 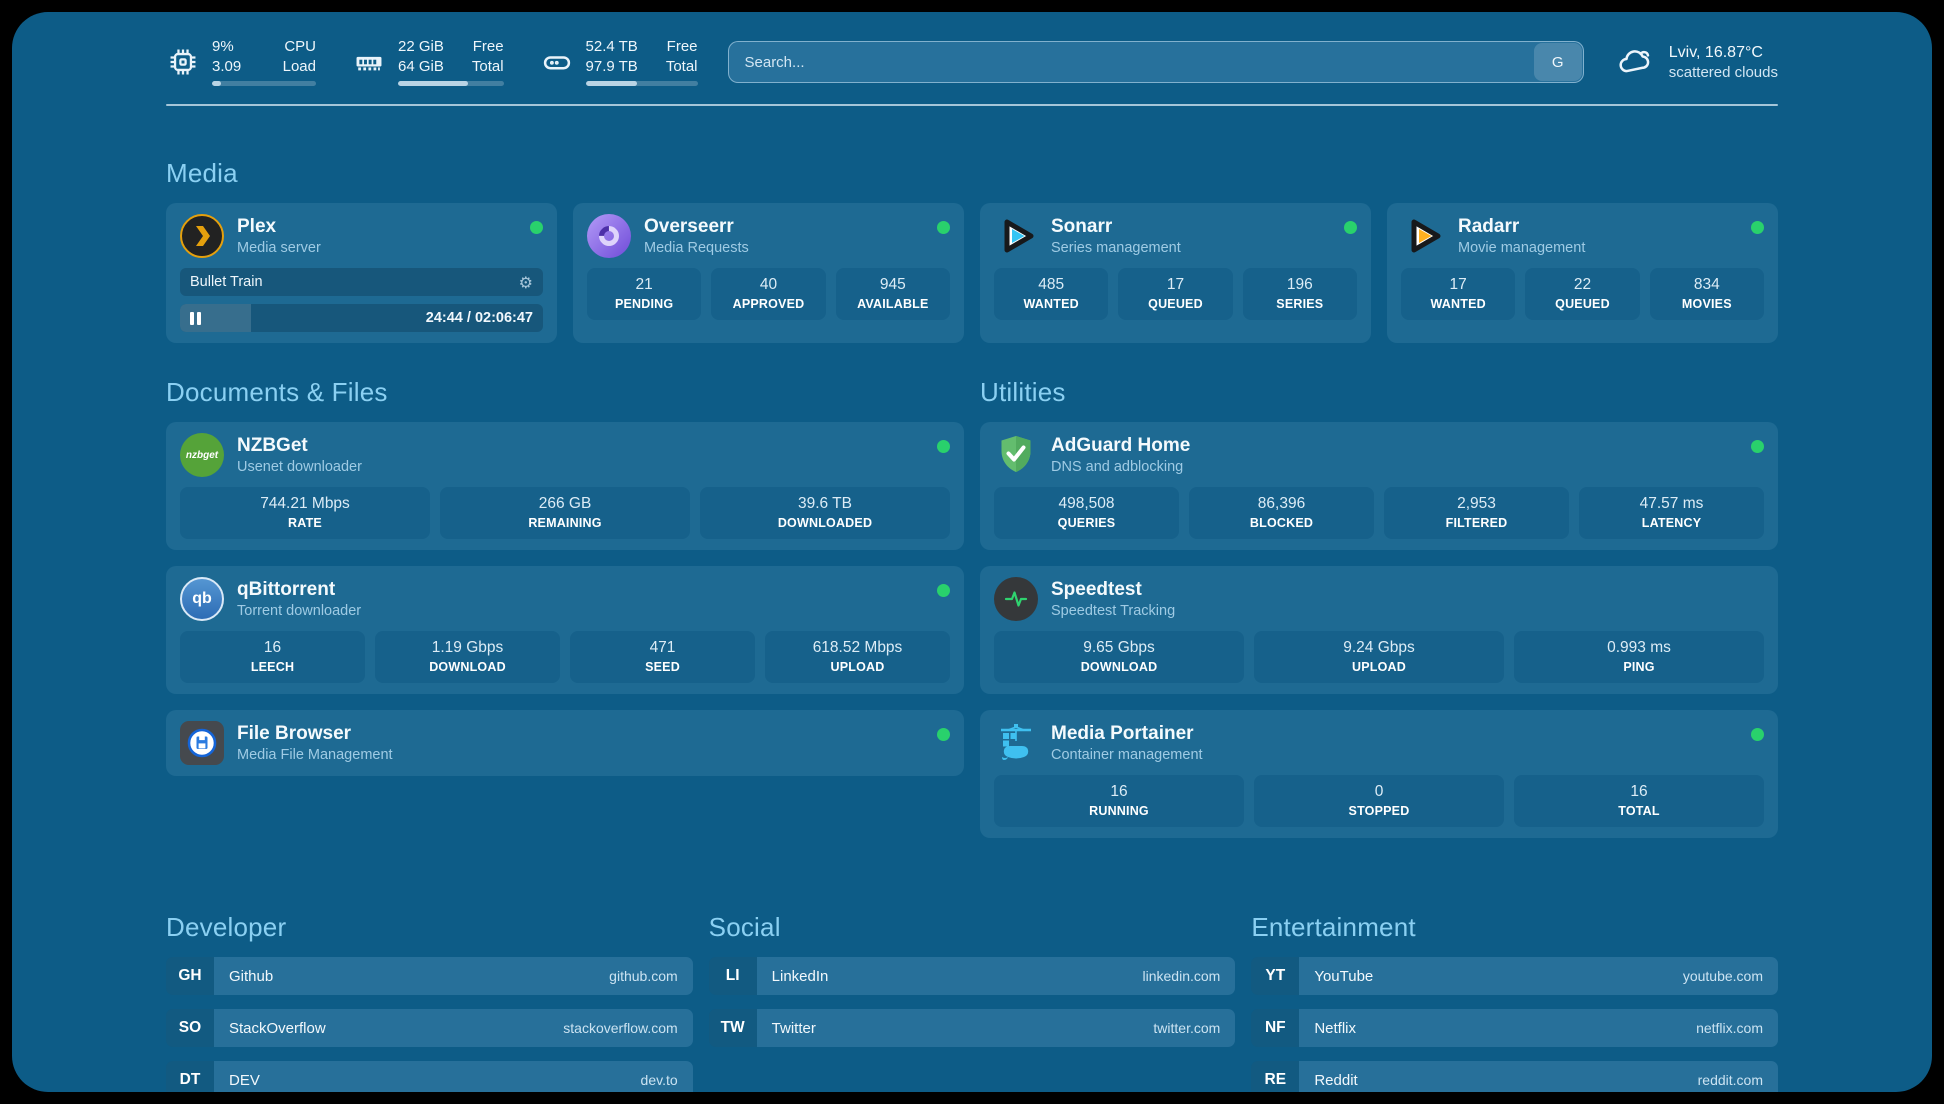 What do you see at coordinates (1333, 927) in the screenshot?
I see `section-title-entertainment: Entertainment` at bounding box center [1333, 927].